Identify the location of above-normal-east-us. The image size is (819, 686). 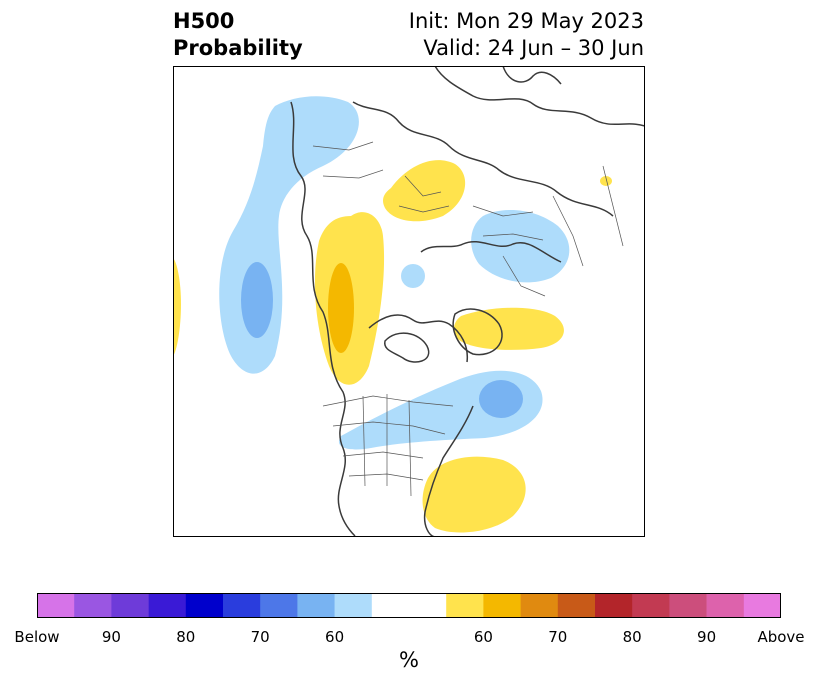
(474, 494).